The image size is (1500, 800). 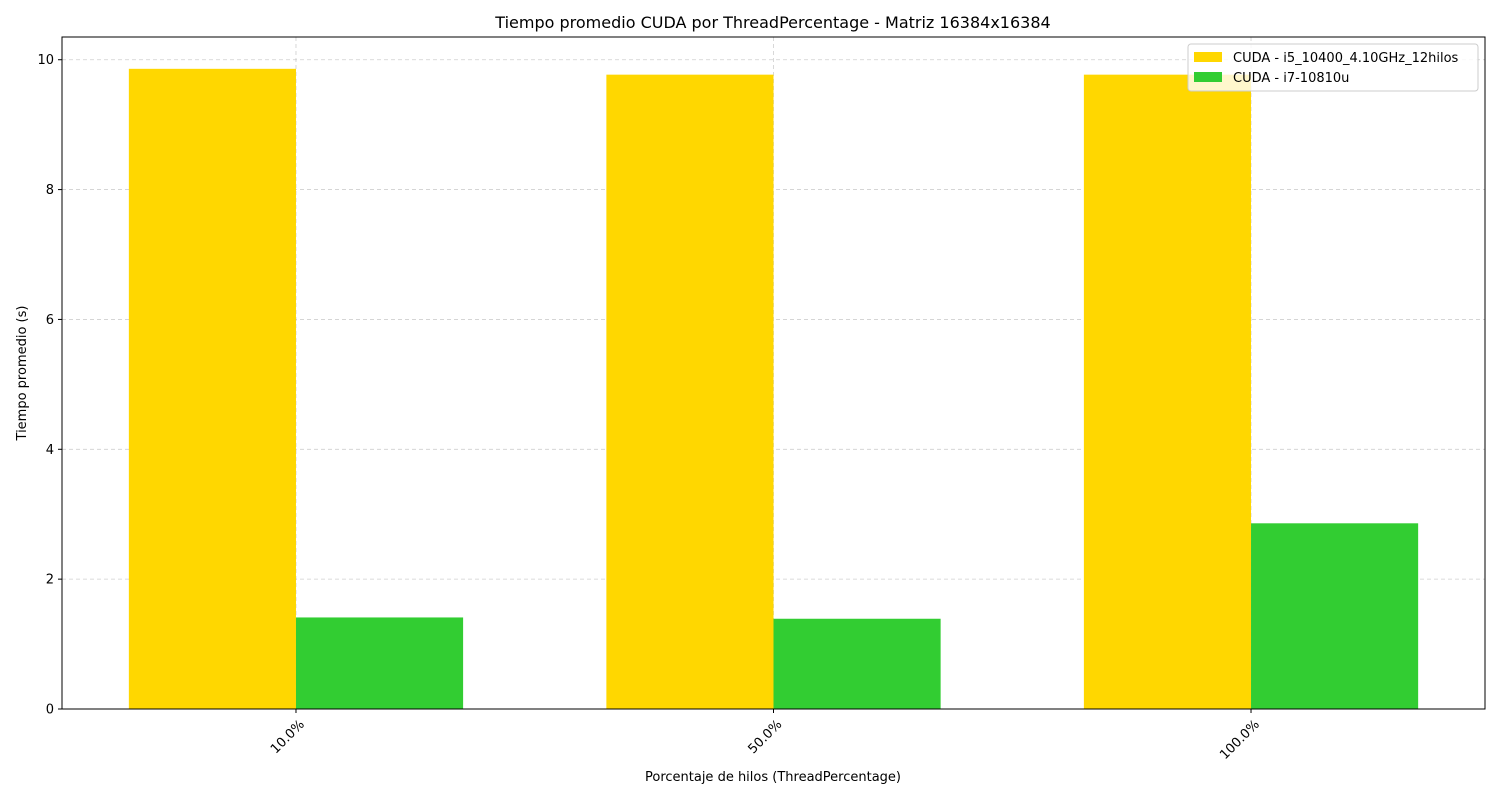 I want to click on y-ticks: 0 2 4 6 8 10, so click(x=49, y=385).